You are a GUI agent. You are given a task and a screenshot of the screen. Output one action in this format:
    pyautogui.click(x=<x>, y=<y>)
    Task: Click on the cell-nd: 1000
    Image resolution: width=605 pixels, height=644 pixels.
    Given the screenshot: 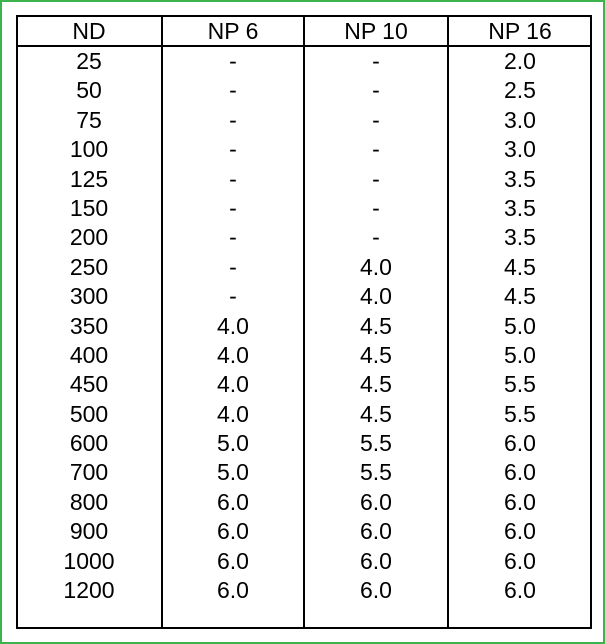 What is the action you would take?
    pyautogui.click(x=89, y=560)
    